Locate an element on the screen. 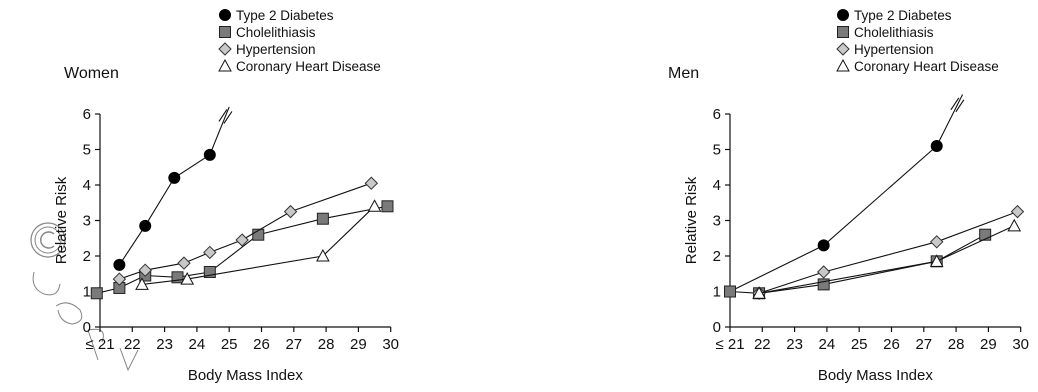  x-tick-label: 22 is located at coordinates (132, 344).